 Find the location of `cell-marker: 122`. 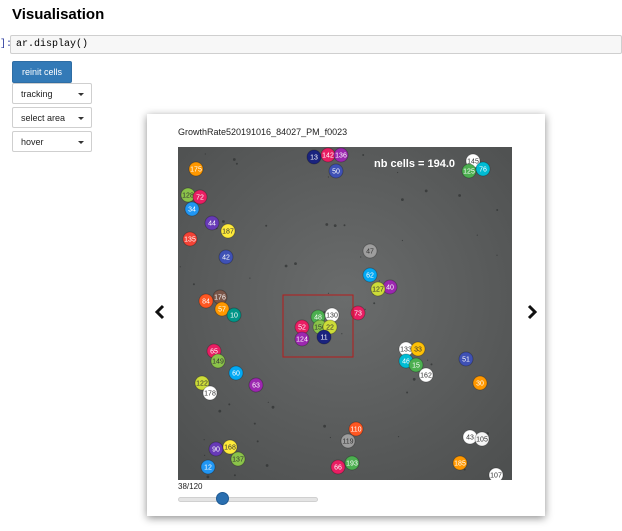

cell-marker: 122 is located at coordinates (202, 383).